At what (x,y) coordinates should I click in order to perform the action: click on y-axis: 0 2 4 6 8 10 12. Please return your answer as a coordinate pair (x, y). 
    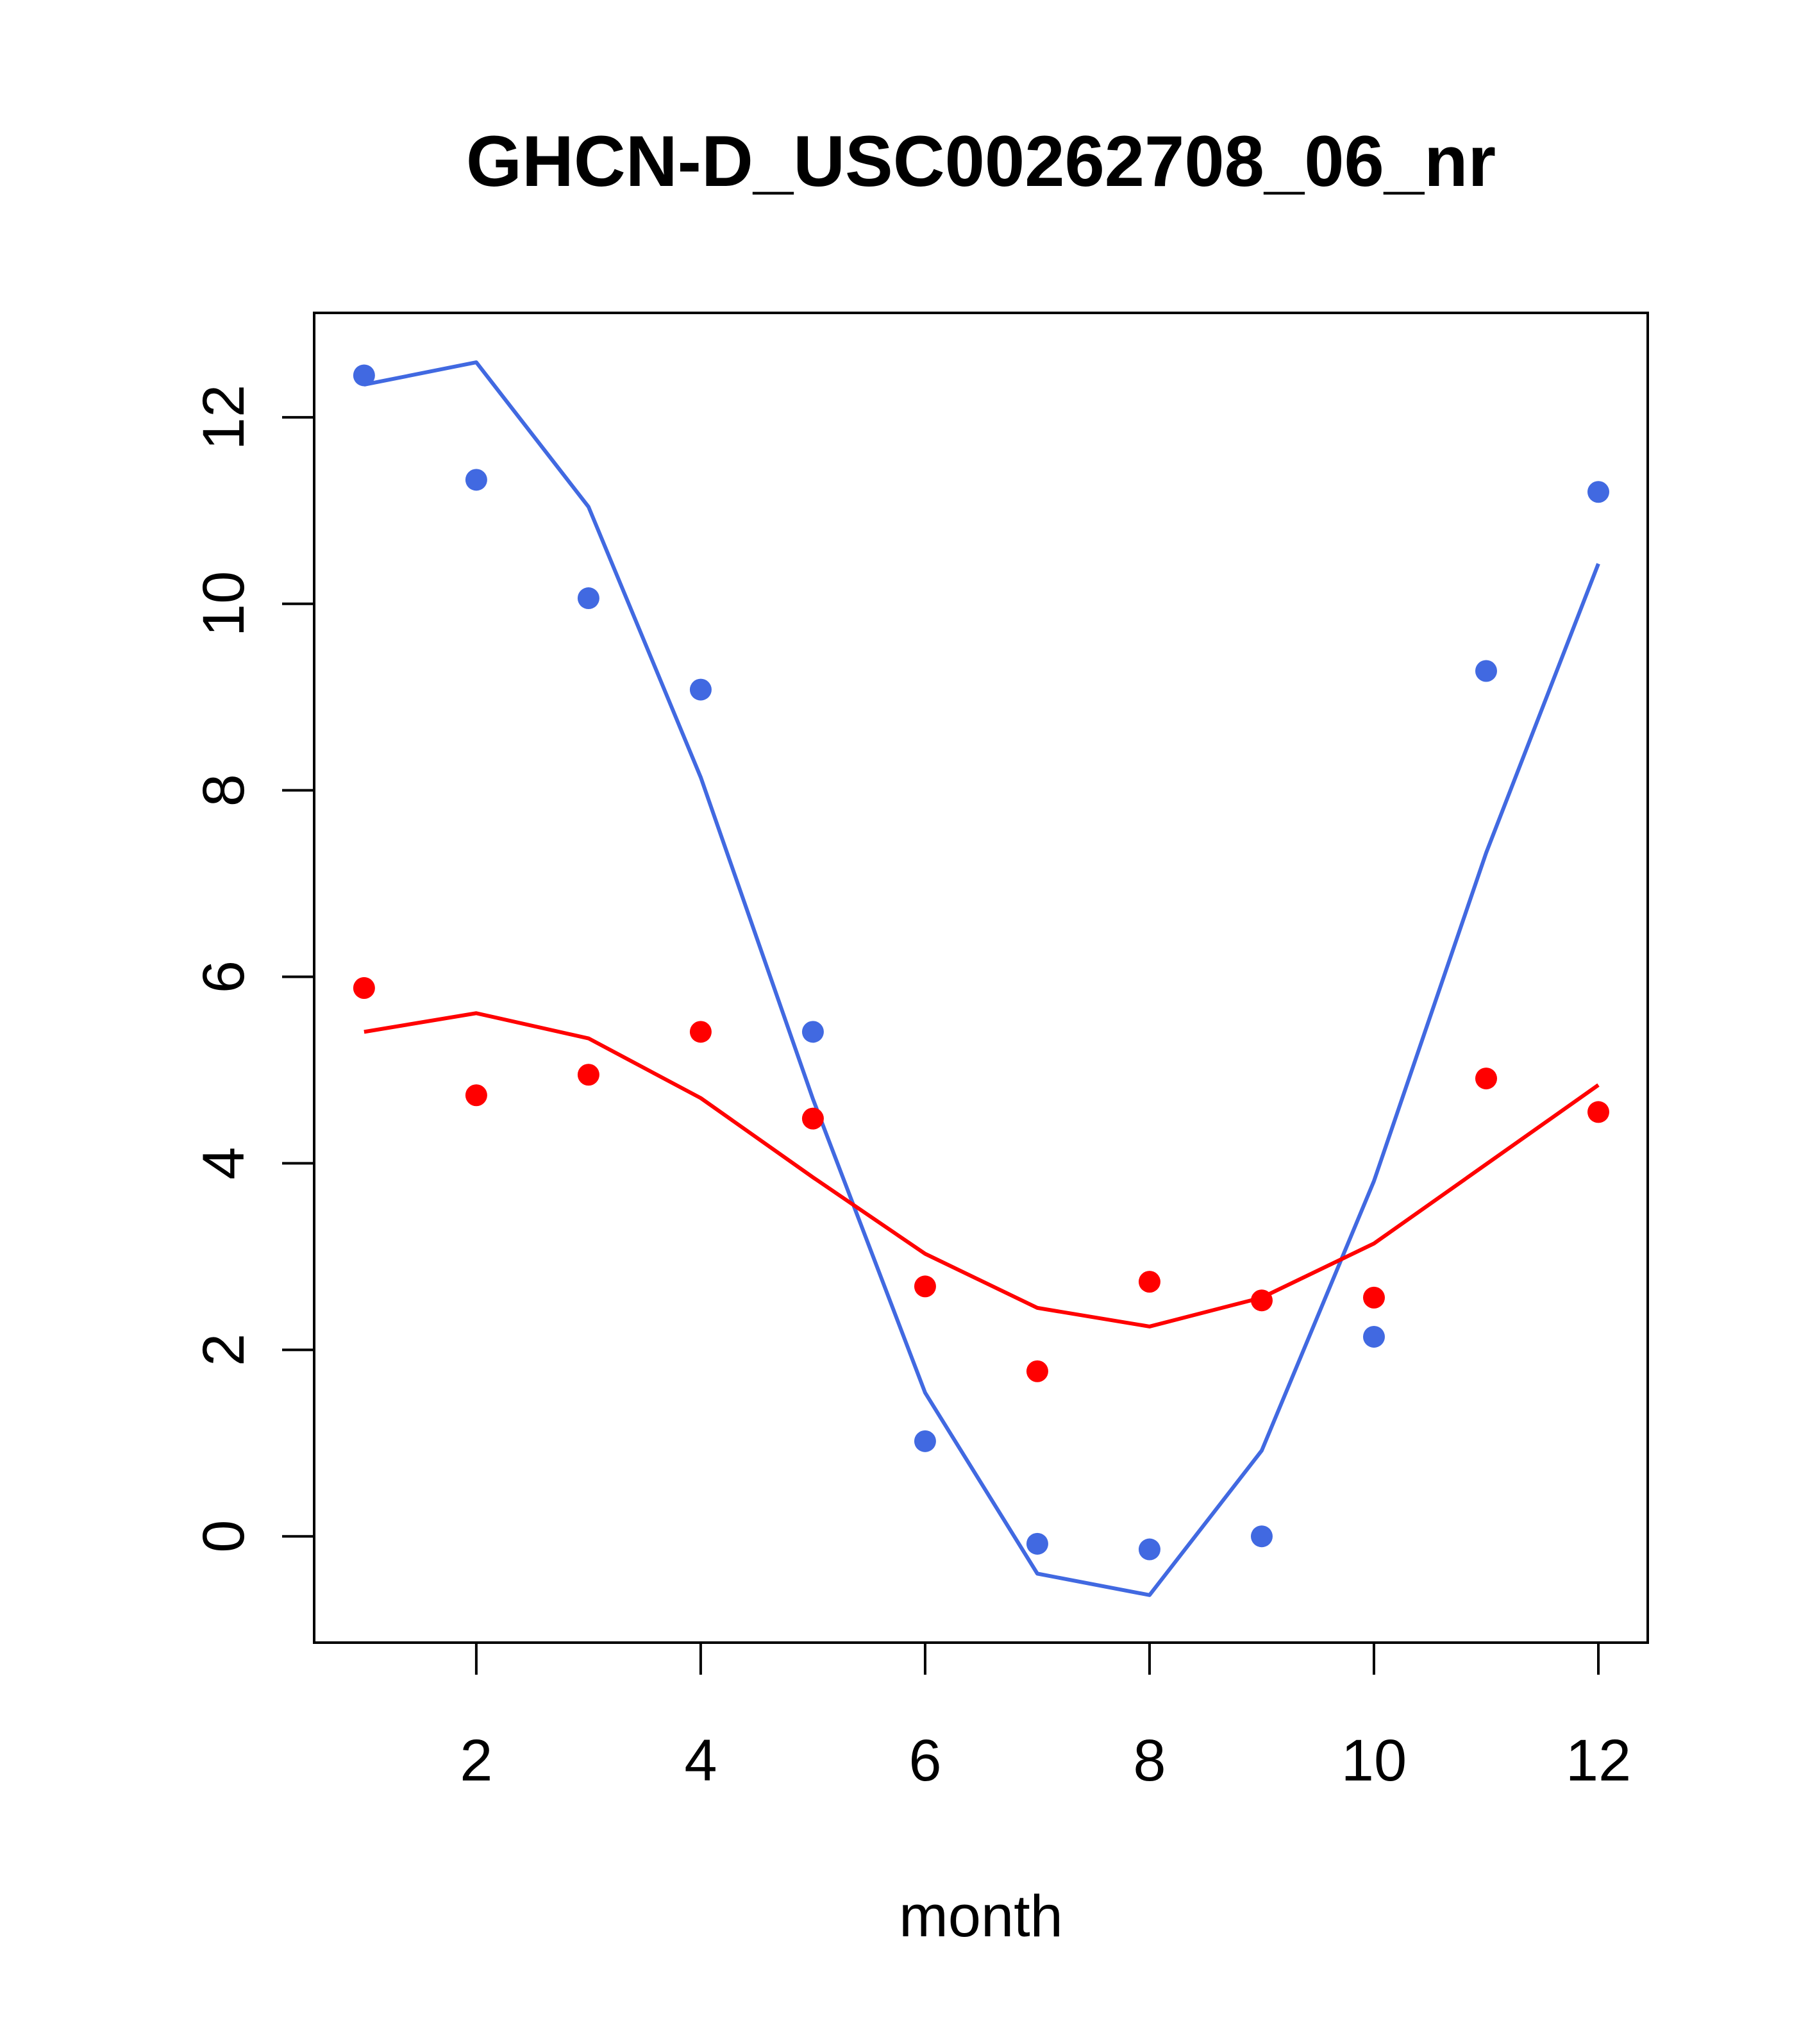
    Looking at the image, I should click on (253, 969).